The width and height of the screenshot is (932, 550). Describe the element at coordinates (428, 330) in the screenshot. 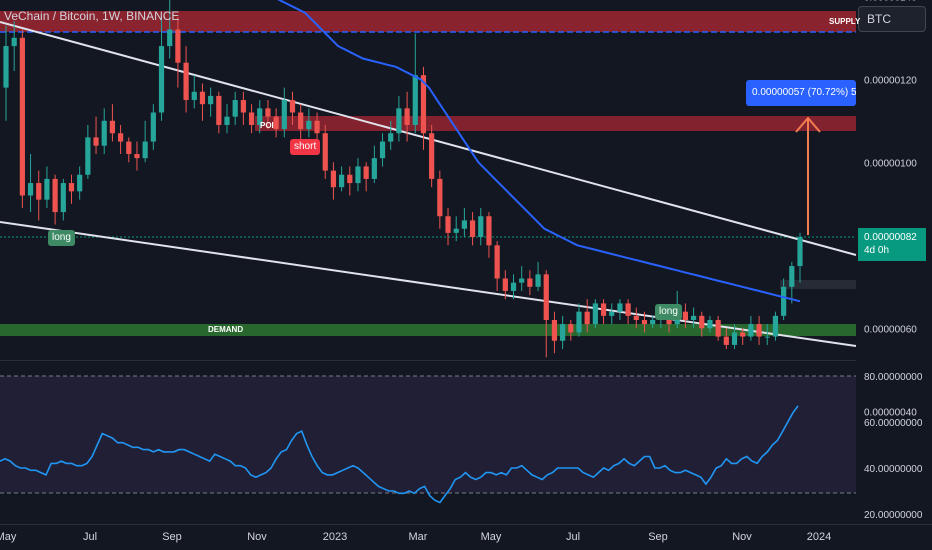

I see `demand-zone` at that location.